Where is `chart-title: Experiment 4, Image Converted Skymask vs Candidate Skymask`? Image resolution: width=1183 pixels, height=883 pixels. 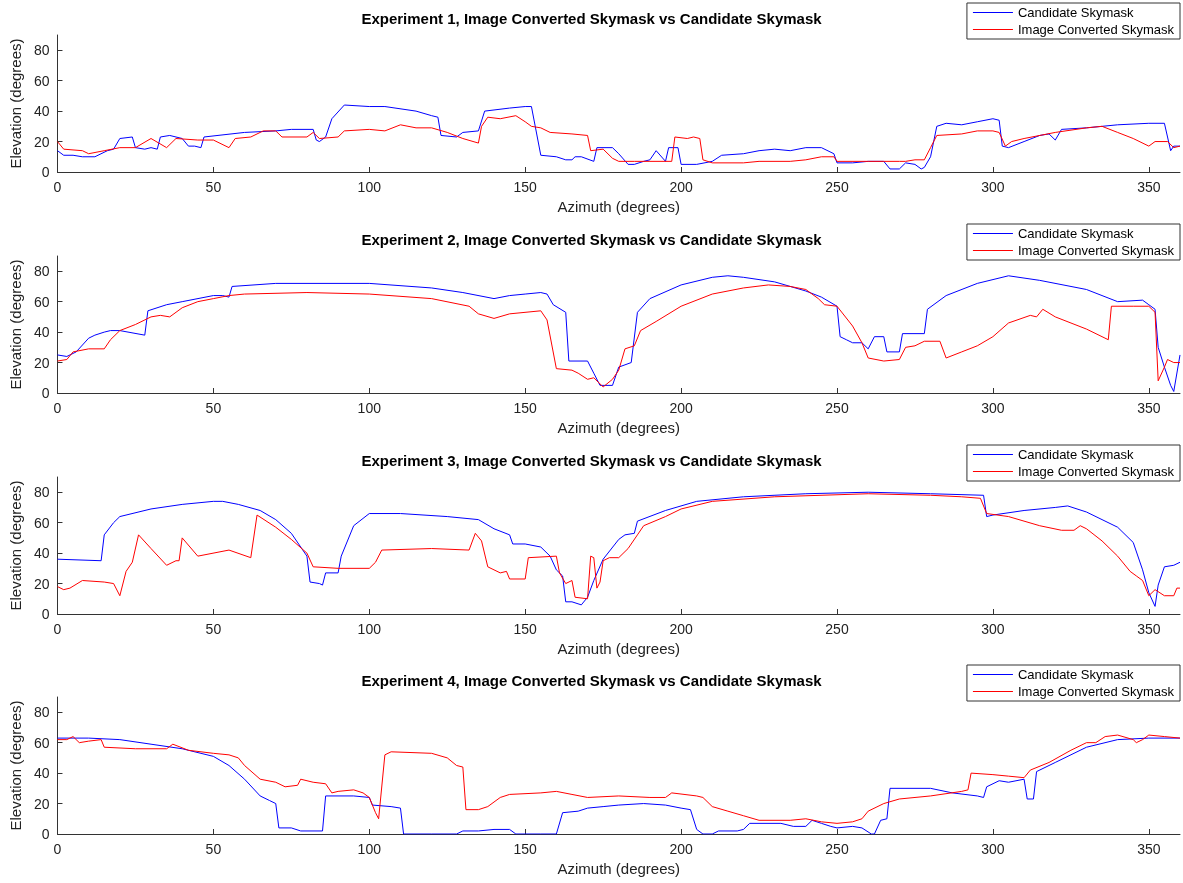
chart-title: Experiment 4, Image Converted Skymask vs Candidate Skymask is located at coordinates (592, 681).